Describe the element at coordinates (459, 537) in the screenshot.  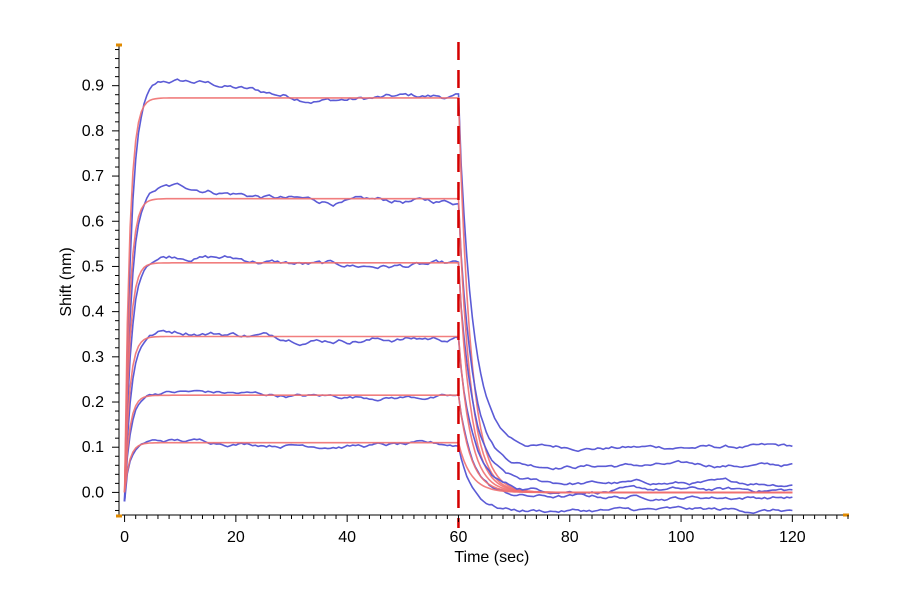
I see `x-tick-label: 60` at that location.